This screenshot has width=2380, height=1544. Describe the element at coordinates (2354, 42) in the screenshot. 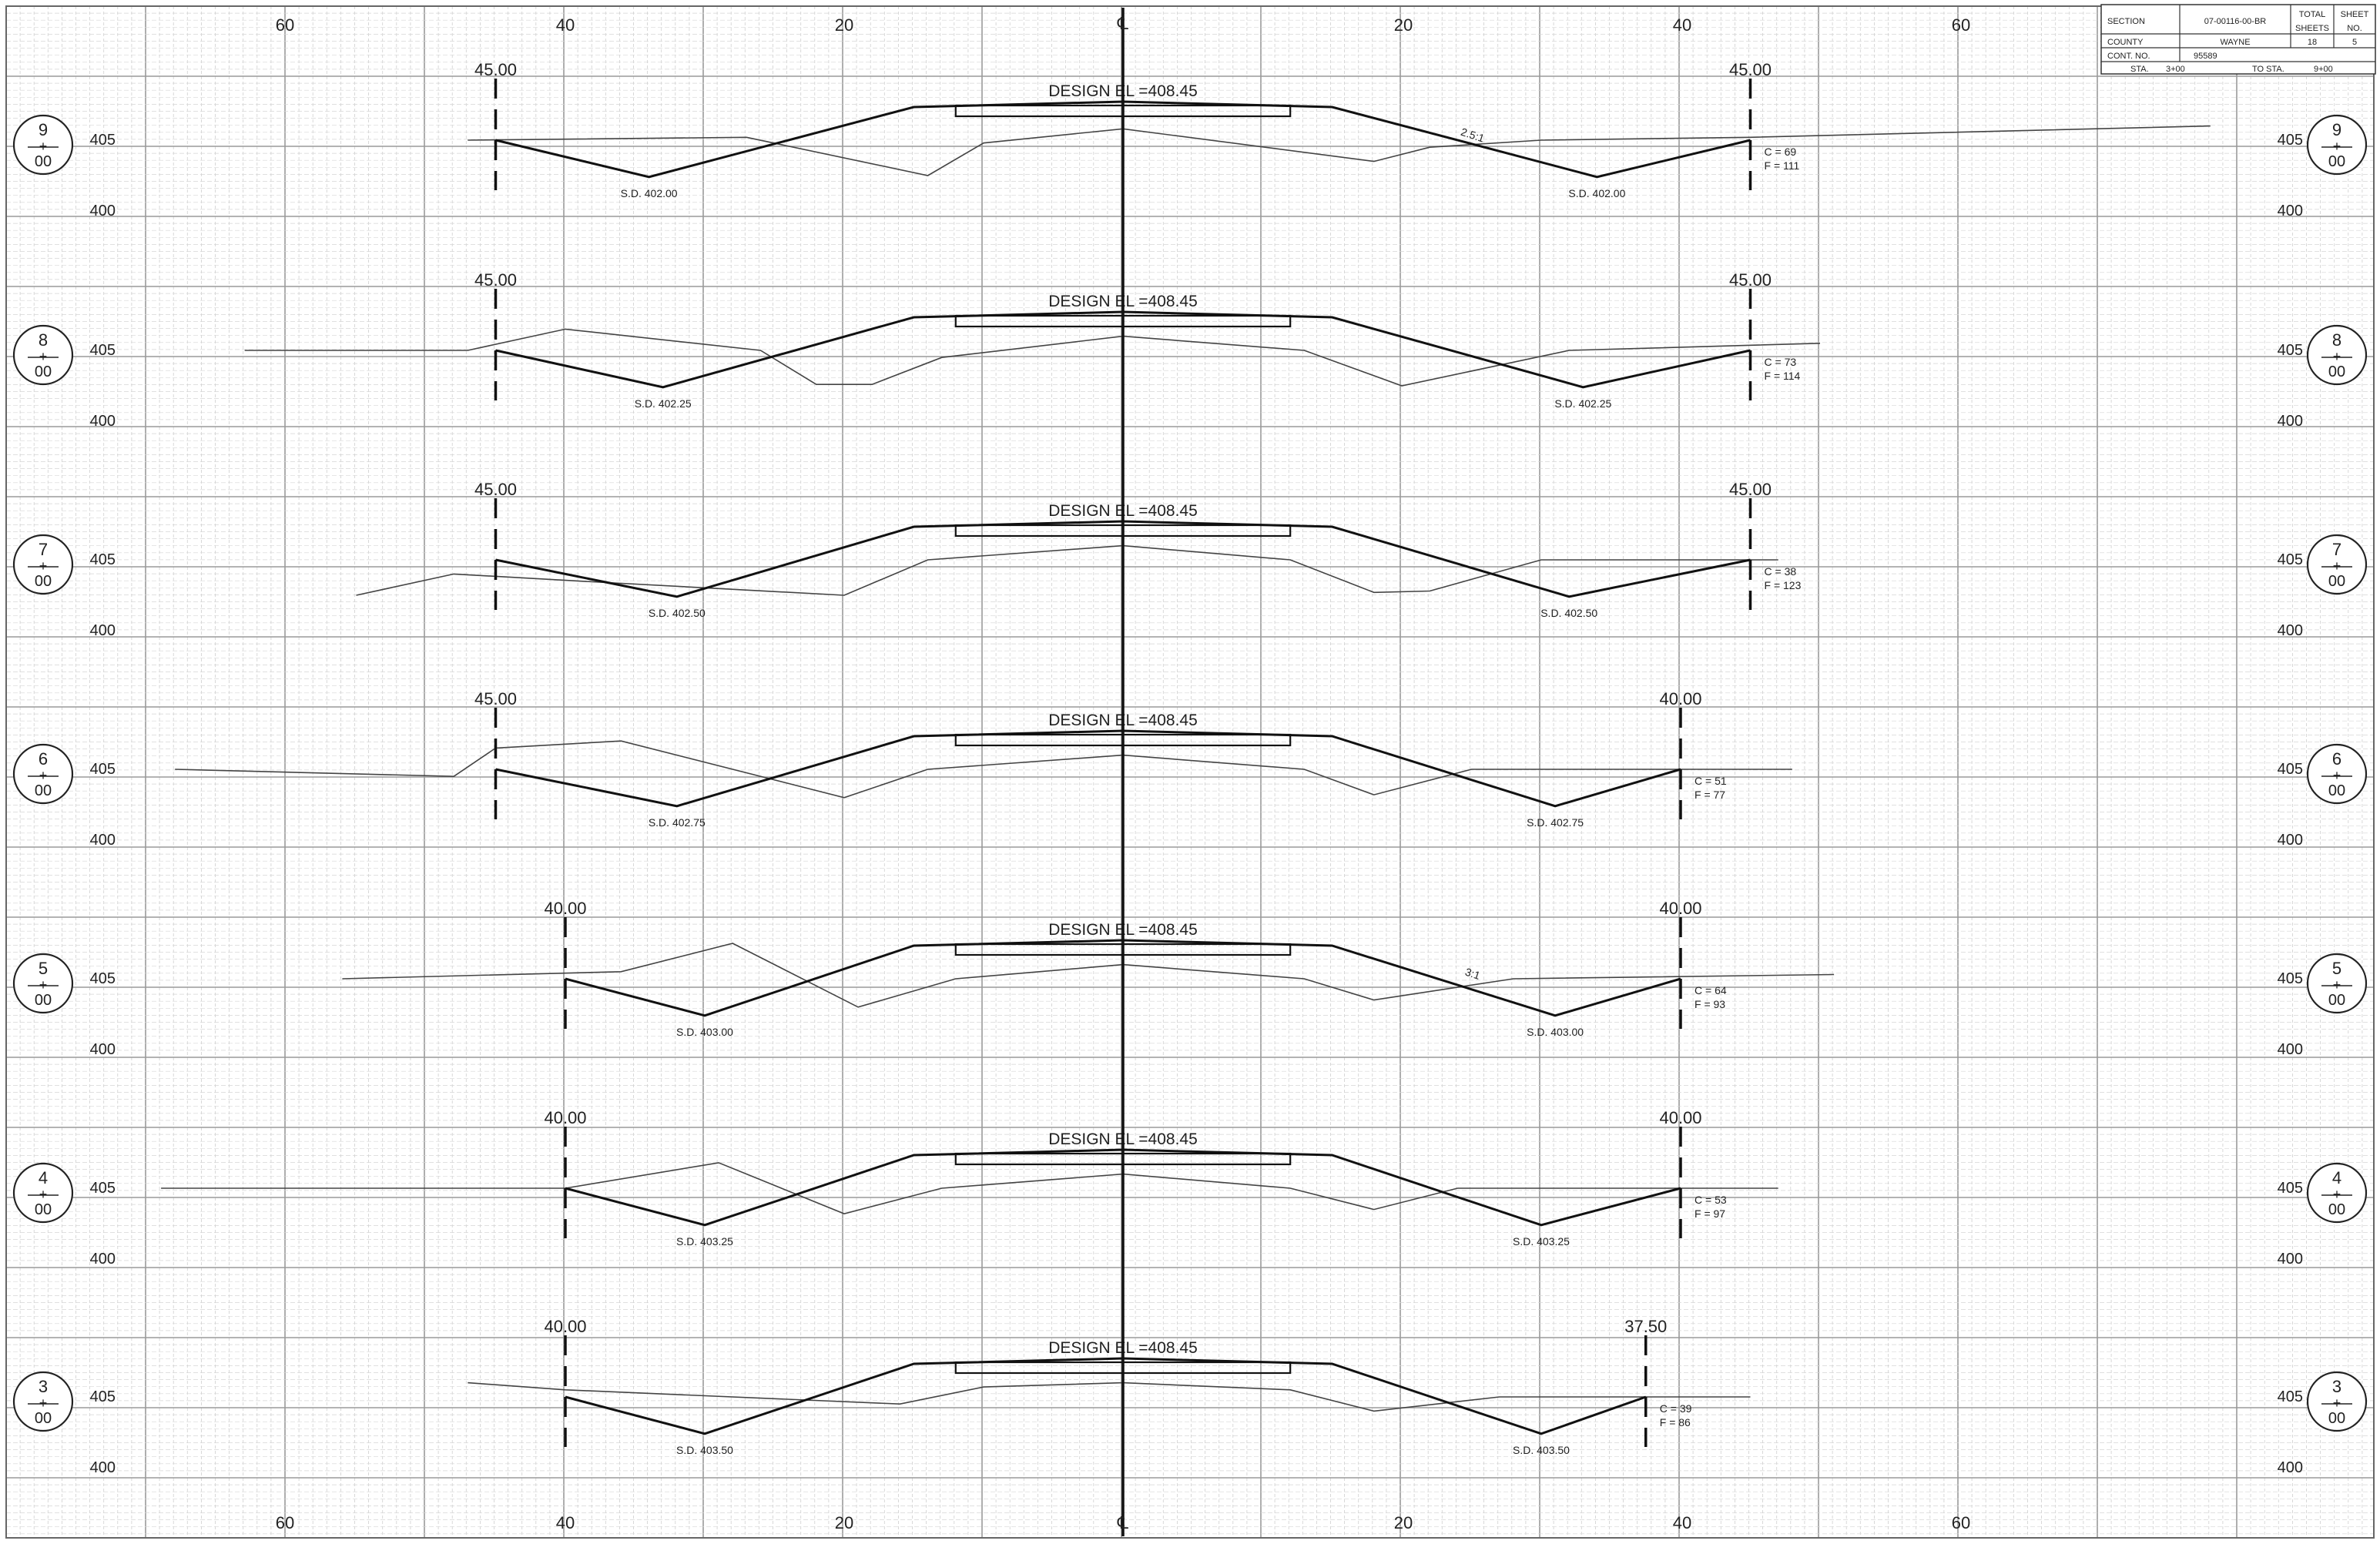

I see `tb-sheet-value: 5` at that location.